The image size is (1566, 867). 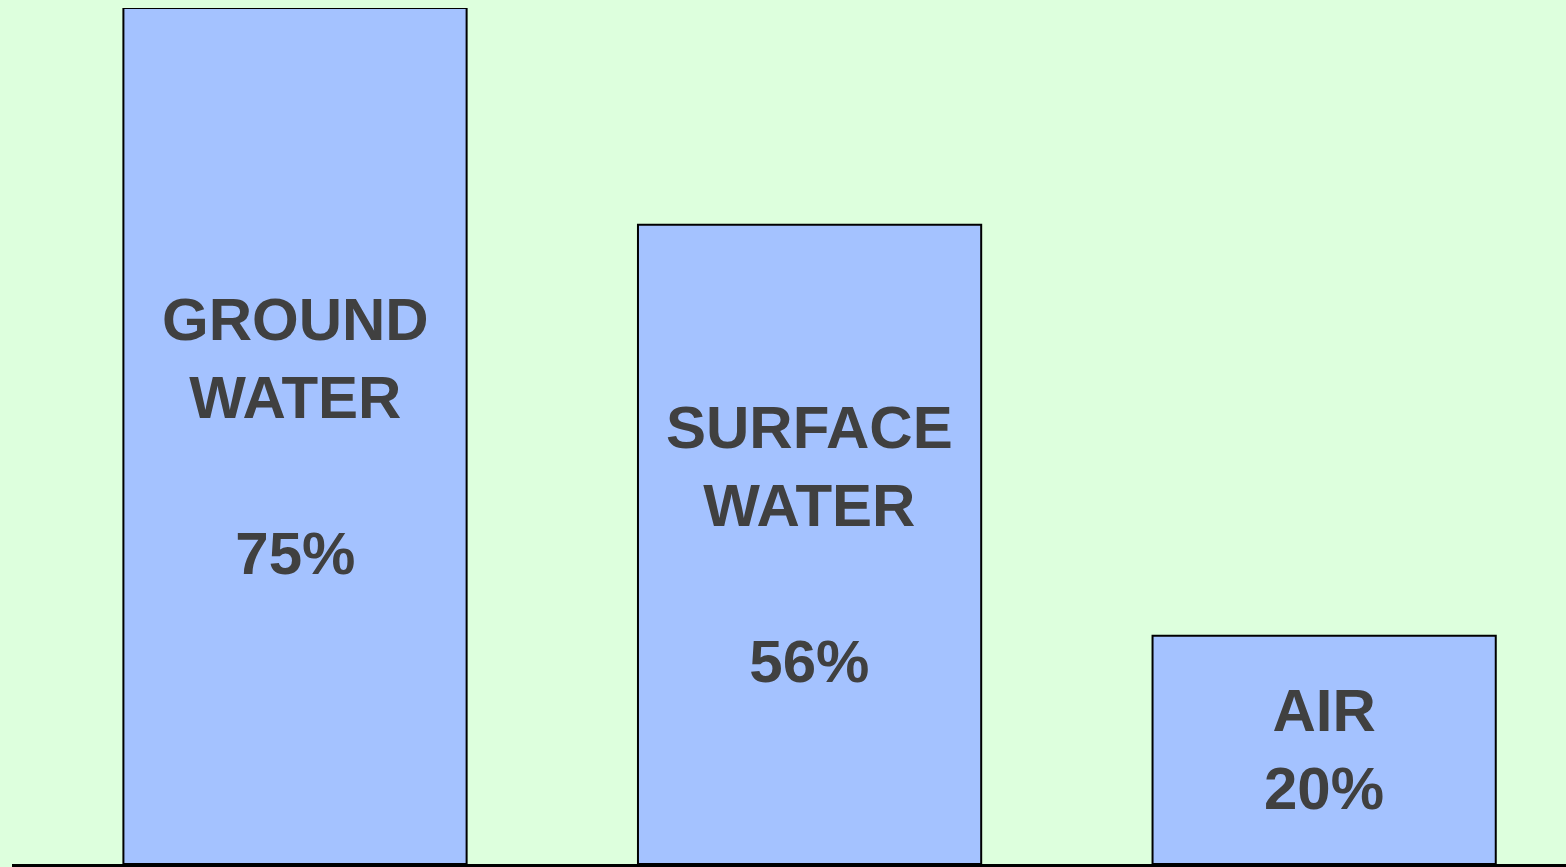 I want to click on data-label: 75%, so click(x=295, y=553).